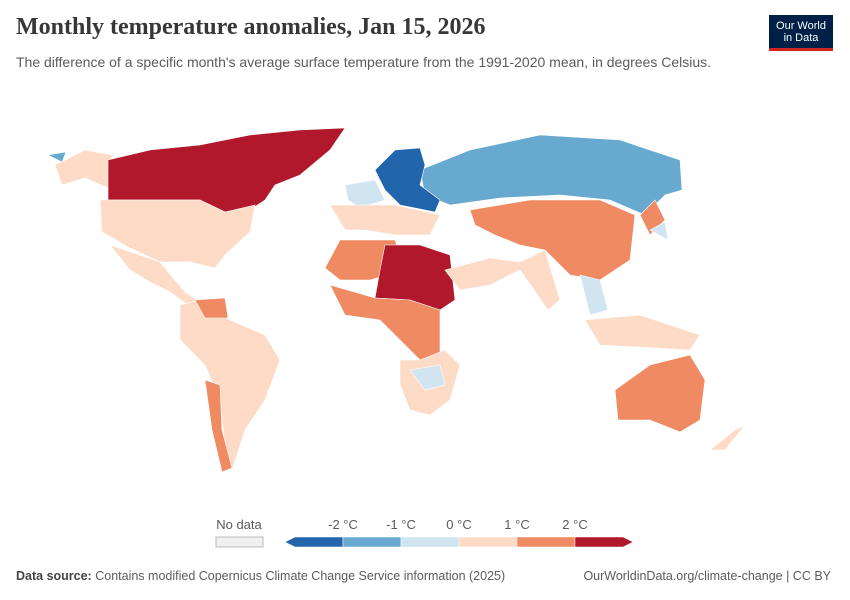 This screenshot has width=850, height=600. Describe the element at coordinates (458, 524) in the screenshot. I see `legend-tick-label: 0 °C` at that location.